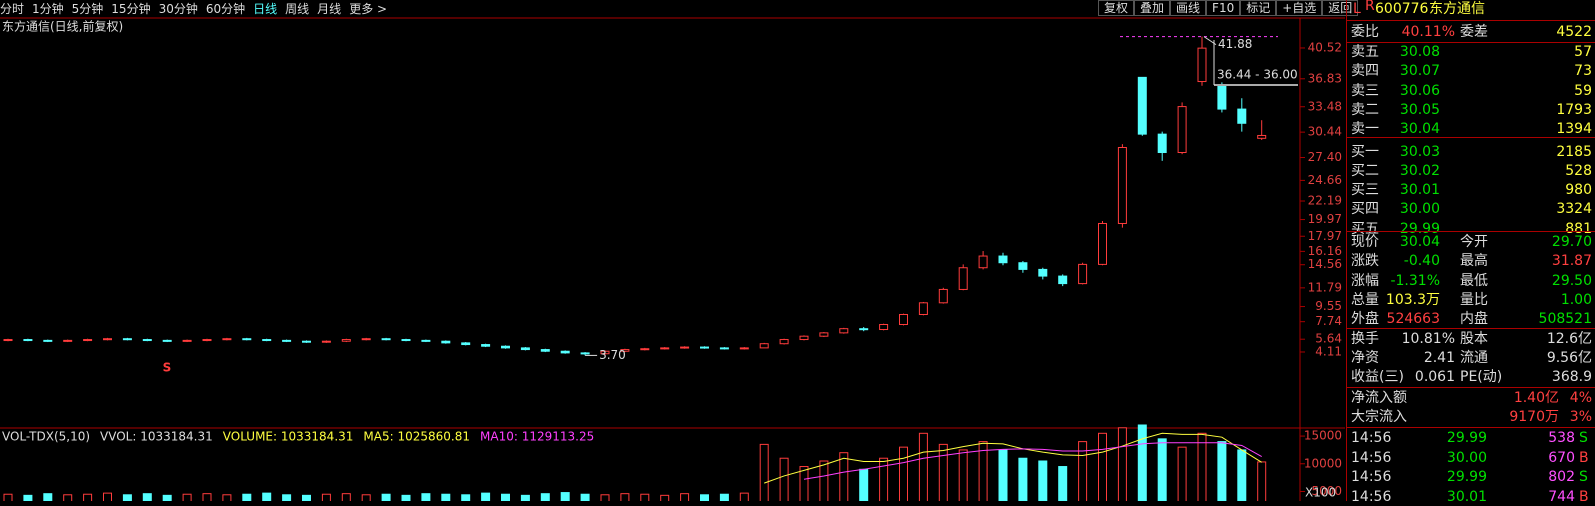 Image resolution: width=1595 pixels, height=506 pixels. Describe the element at coordinates (1534, 417) in the screenshot. I see `flow-value: 9170万` at that location.